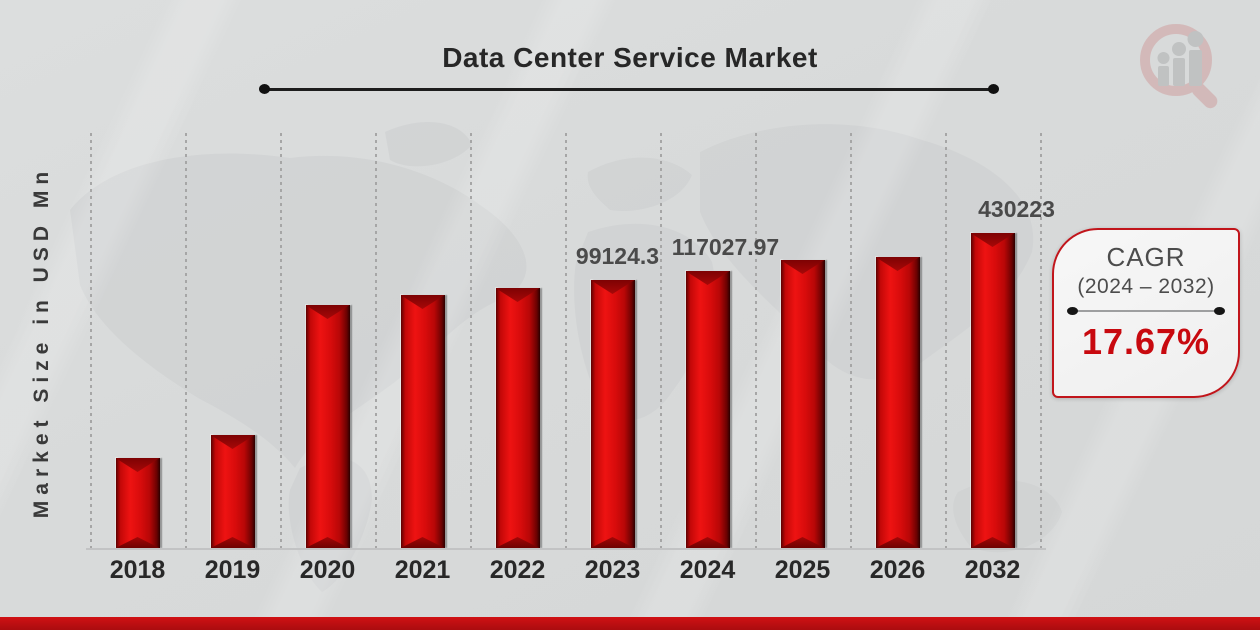 Image resolution: width=1260 pixels, height=630 pixels. I want to click on chart-title: Data Center Service Market, so click(630, 57).